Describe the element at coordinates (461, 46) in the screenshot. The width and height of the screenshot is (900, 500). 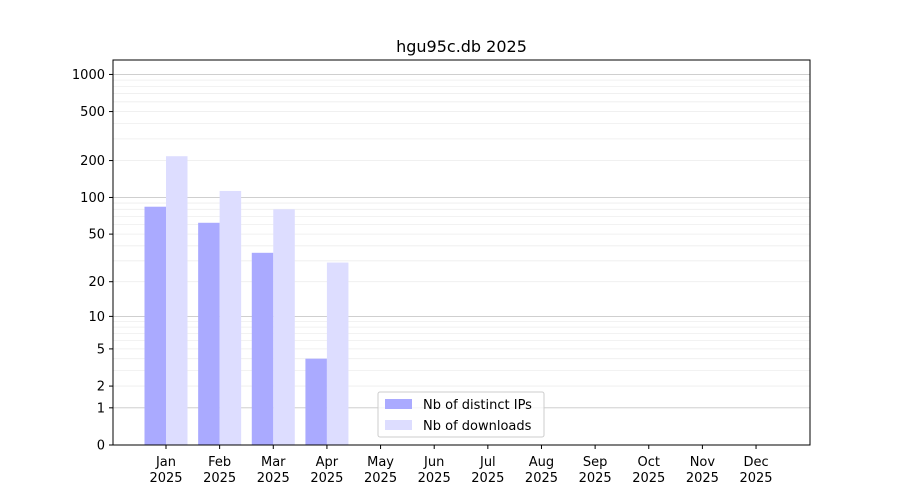
I see `chart-title: hgu95c.db 2025` at that location.